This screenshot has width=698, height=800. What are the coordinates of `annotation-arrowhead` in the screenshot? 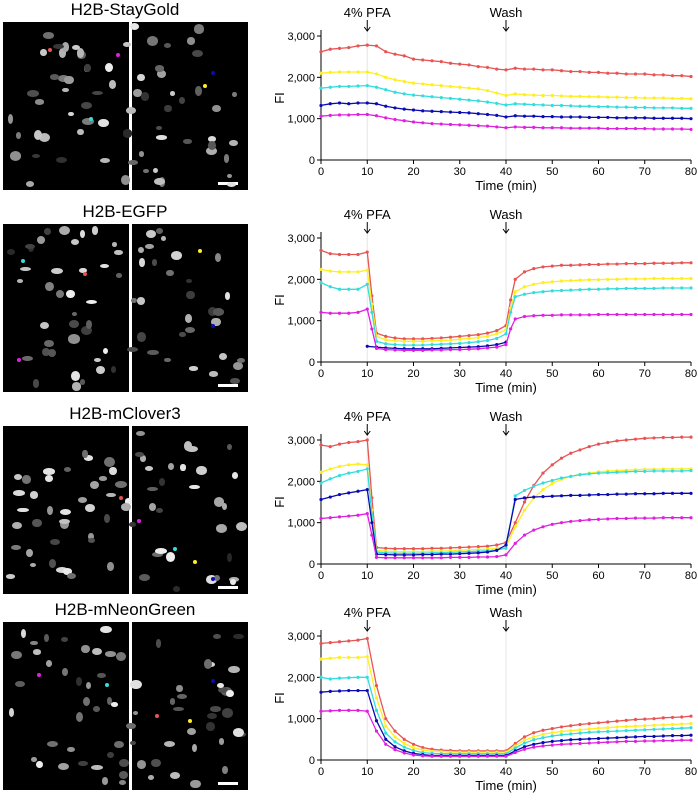 It's located at (367, 433).